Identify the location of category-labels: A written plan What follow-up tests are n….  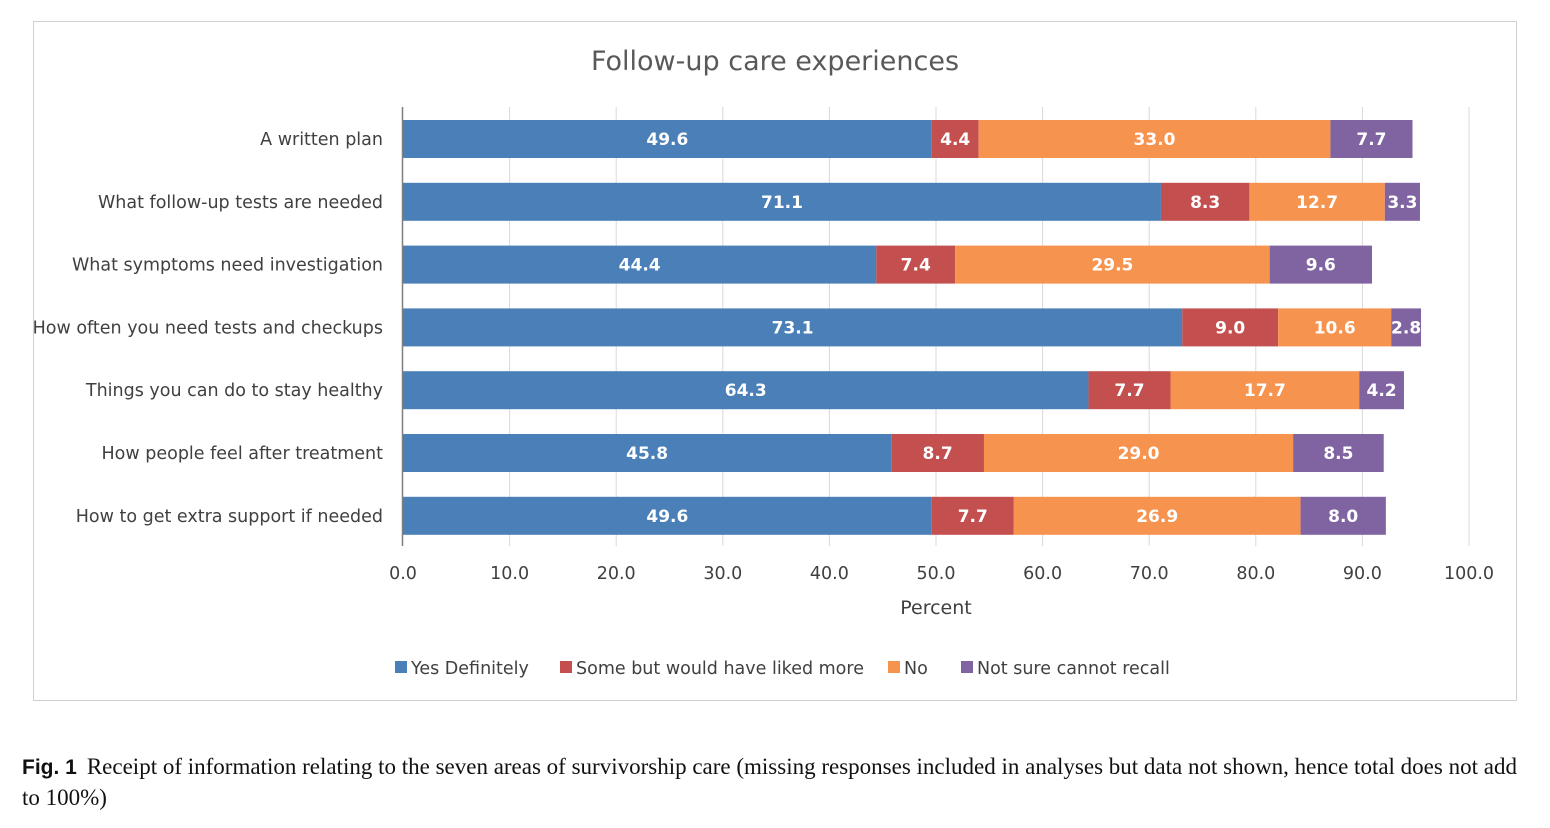
(208, 328).